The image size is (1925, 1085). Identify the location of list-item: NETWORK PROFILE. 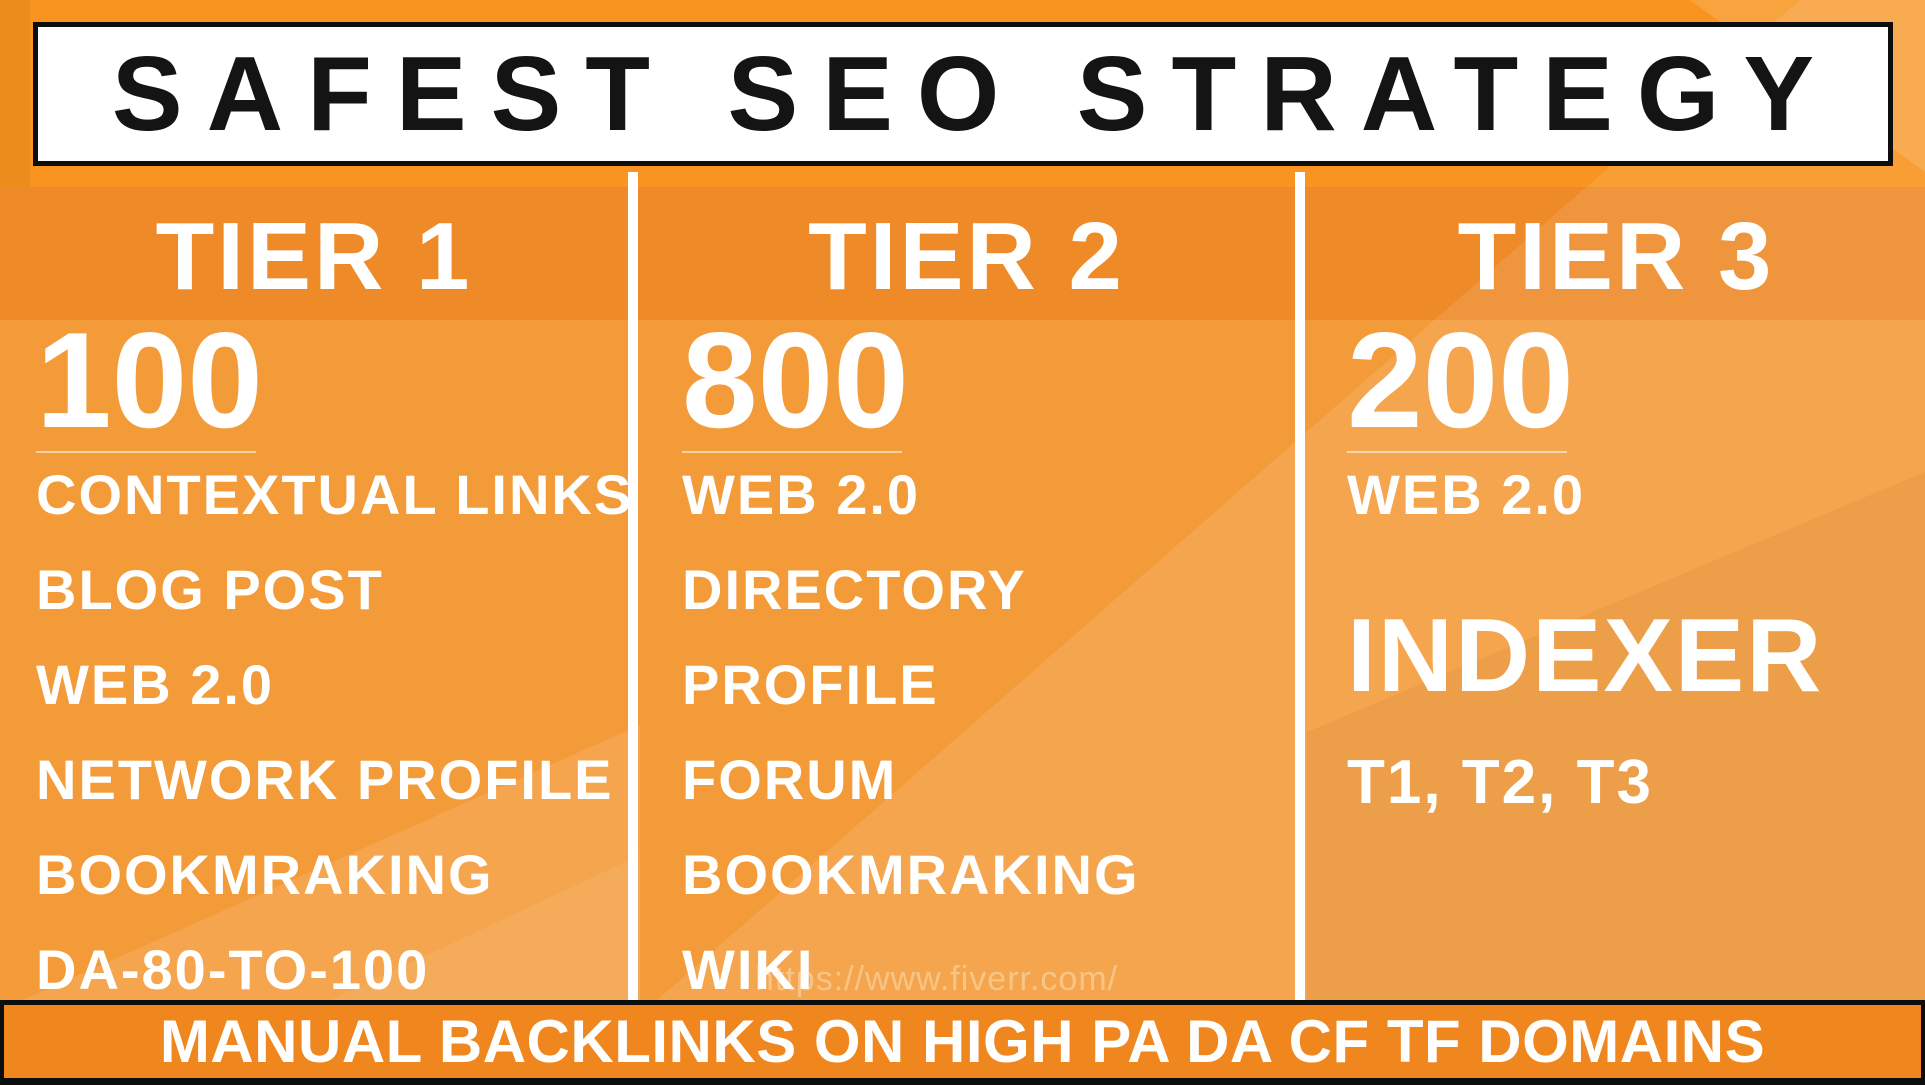
(325, 779).